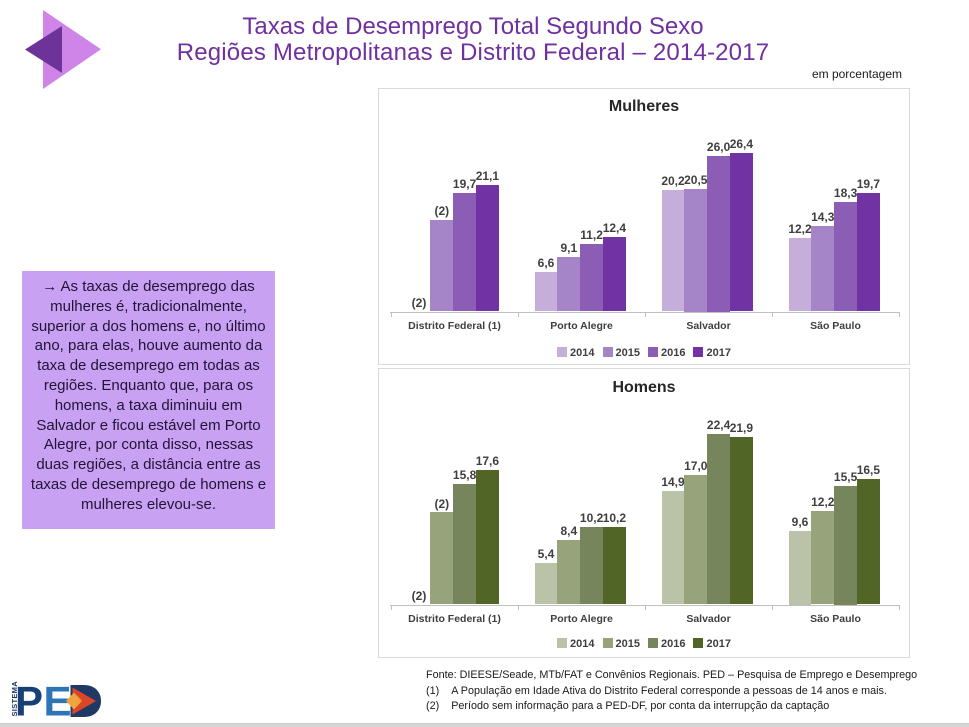 The image size is (969, 727). What do you see at coordinates (58, 702) in the screenshot?
I see `svg-text: E` at bounding box center [58, 702].